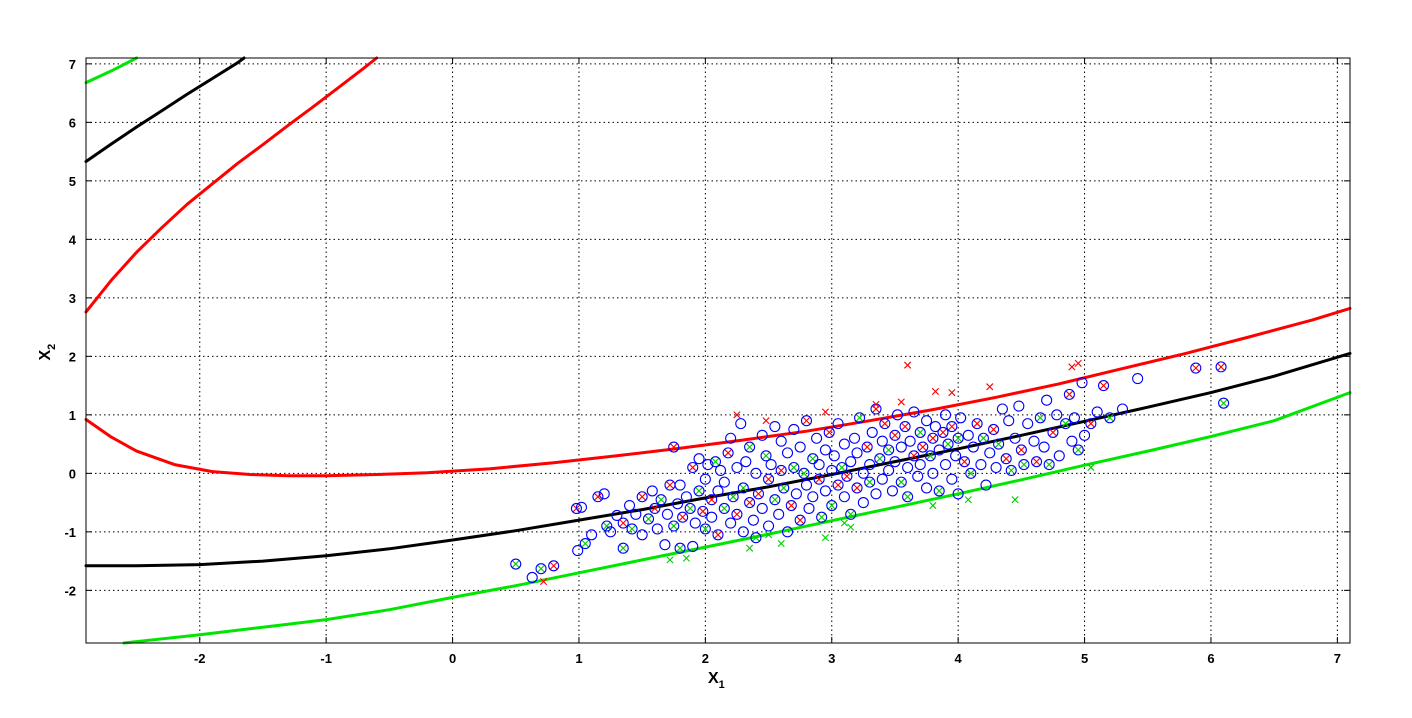 Image resolution: width=1412 pixels, height=718 pixels. I want to click on x-axis-label-main: X, so click(713, 678).